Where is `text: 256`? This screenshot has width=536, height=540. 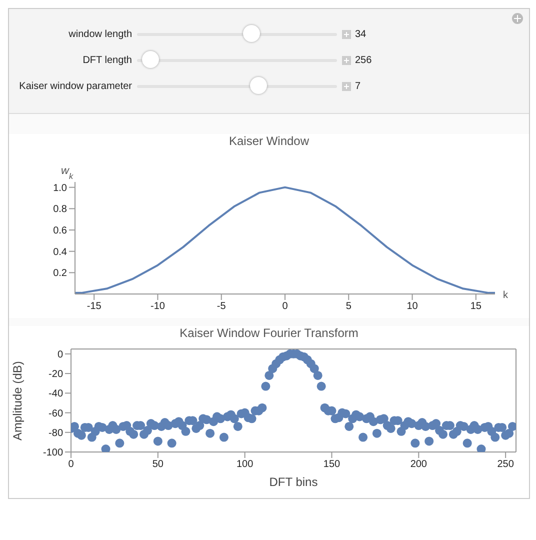 text: 256 is located at coordinates (363, 60).